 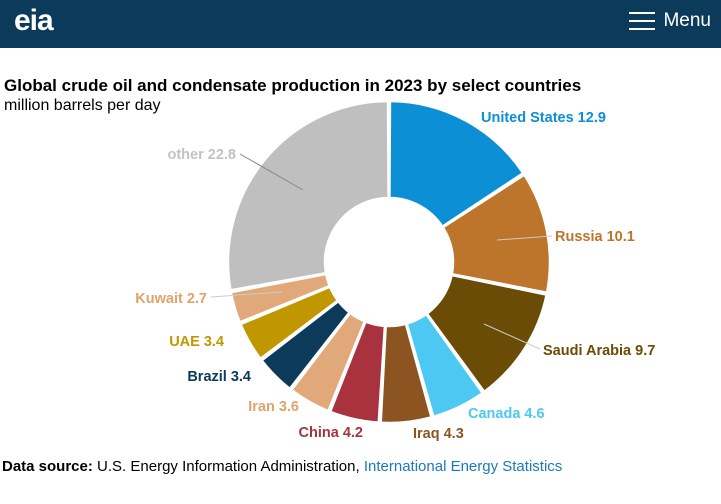 I want to click on slice-label-kuwait: Kuwait 2.7, so click(x=171, y=299).